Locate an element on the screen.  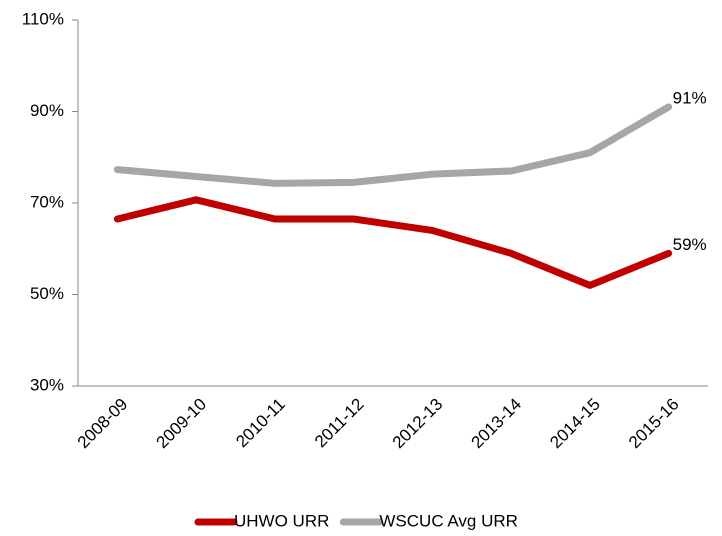
data-label: 59% is located at coordinates (690, 244).